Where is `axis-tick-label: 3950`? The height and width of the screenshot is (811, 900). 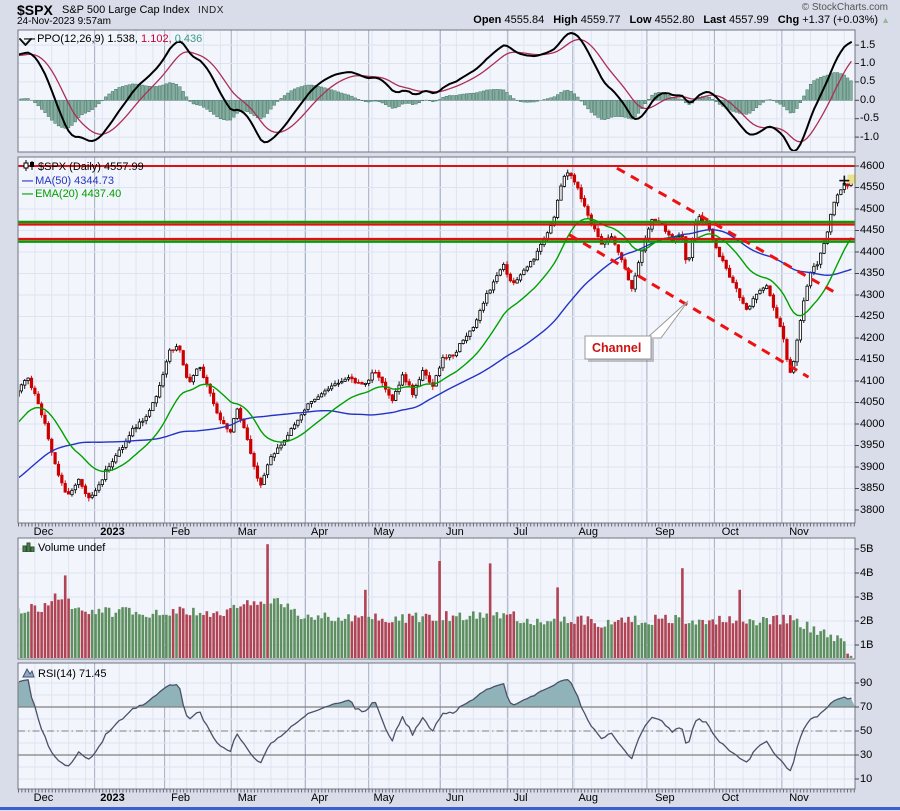
axis-tick-label: 3950 is located at coordinates (872, 445).